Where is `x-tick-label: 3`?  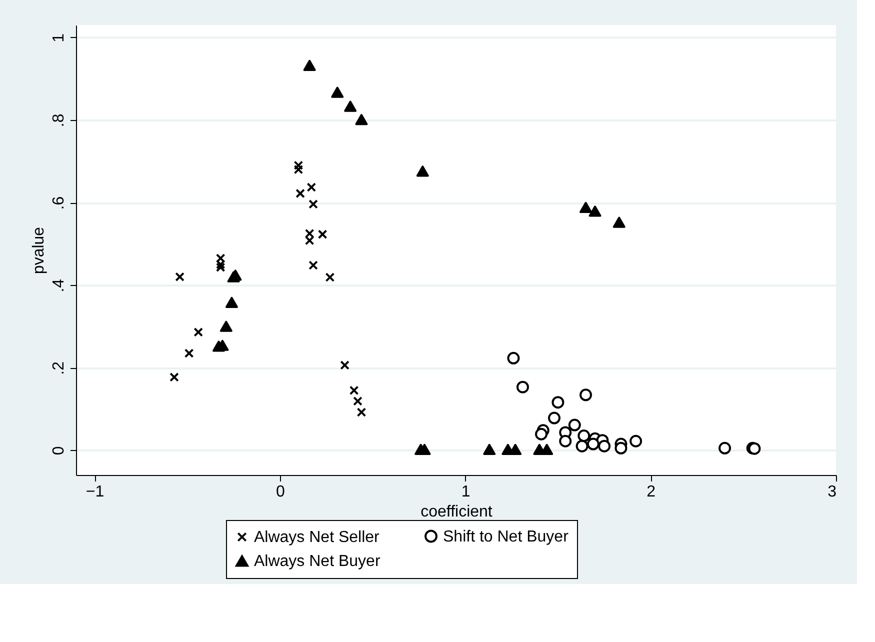 x-tick-label: 3 is located at coordinates (832, 492).